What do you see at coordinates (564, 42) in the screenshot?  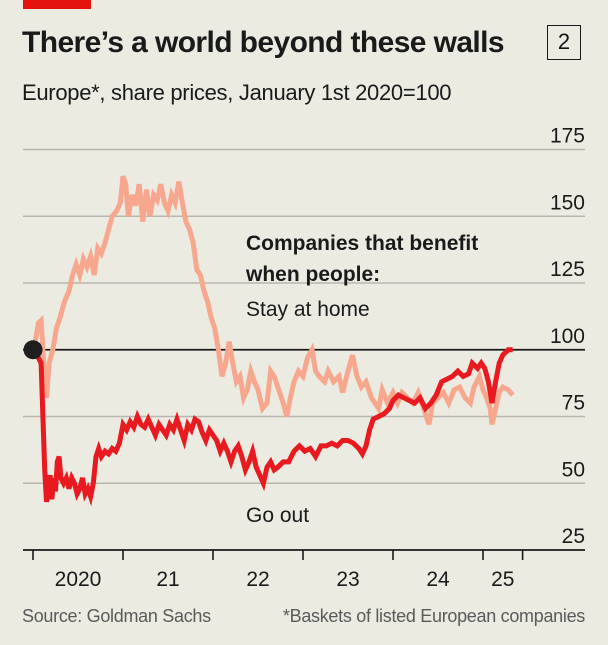 I see `chart-number-badge: 2` at bounding box center [564, 42].